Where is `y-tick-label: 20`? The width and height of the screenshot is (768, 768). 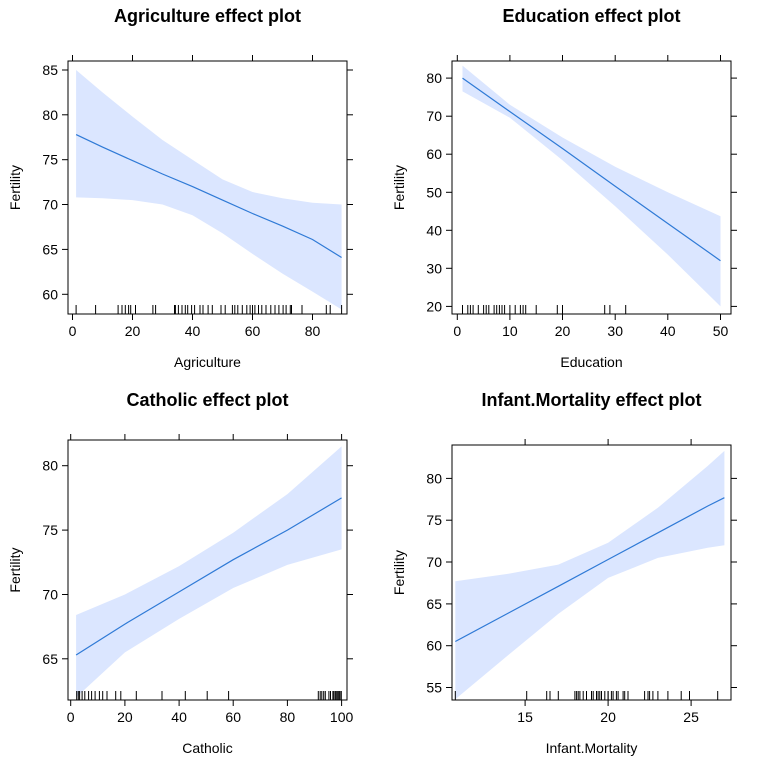 y-tick-label: 20 is located at coordinates (434, 306).